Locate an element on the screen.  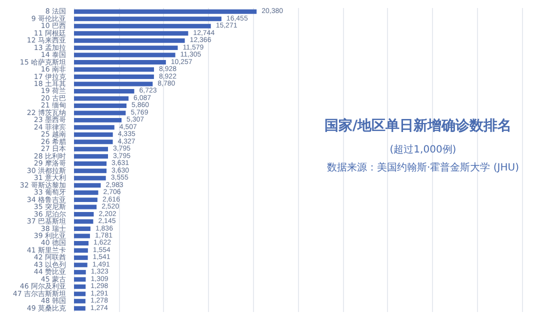
text: 国家/地区单日新增确诊数排名 is located at coordinates (418, 125).